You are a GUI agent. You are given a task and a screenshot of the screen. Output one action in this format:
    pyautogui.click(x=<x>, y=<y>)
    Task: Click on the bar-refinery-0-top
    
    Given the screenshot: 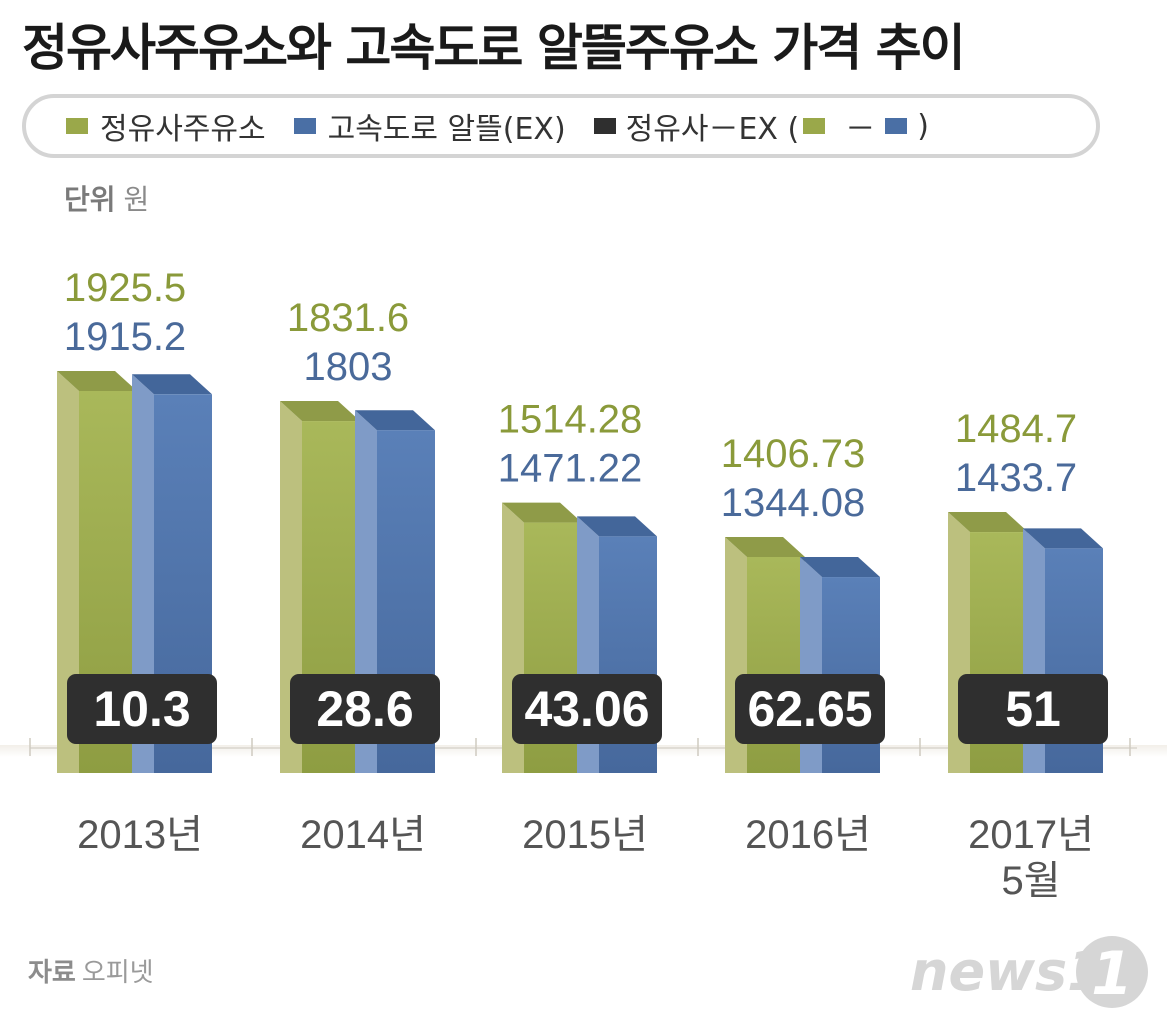 What is the action you would take?
    pyautogui.click(x=97, y=381)
    